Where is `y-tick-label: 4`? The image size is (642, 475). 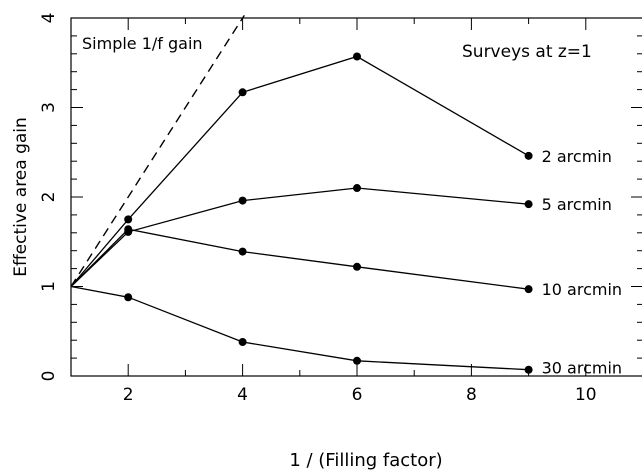 y-tick-label: 4 is located at coordinates (49, 18).